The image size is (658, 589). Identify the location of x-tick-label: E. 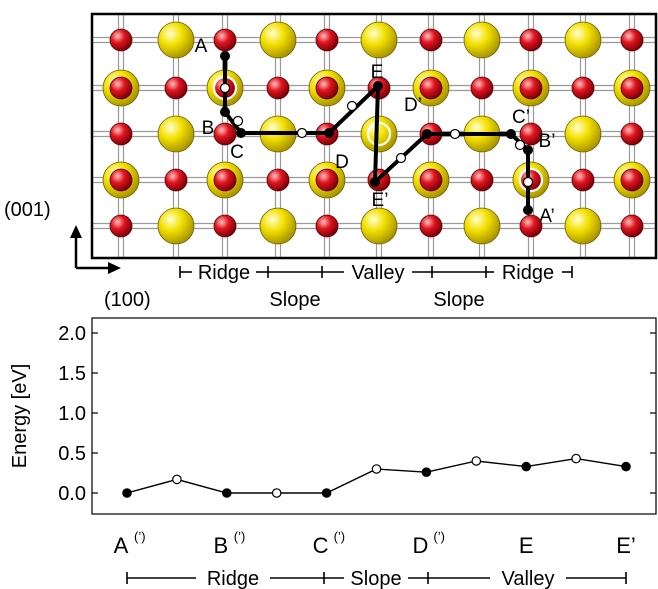
(526, 545).